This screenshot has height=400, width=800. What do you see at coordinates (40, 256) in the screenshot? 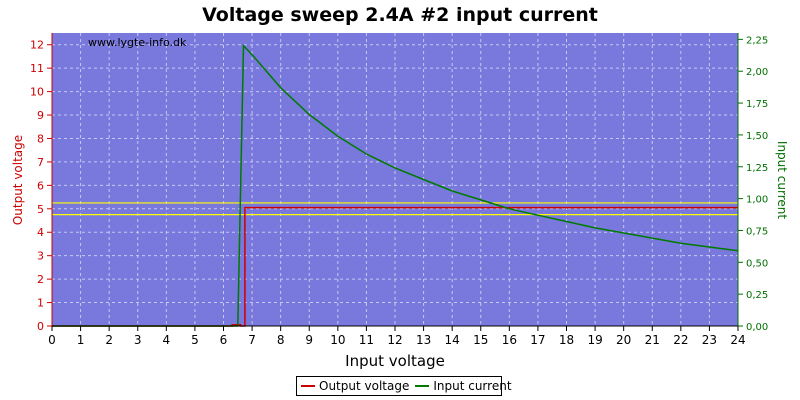
I see `y-left-tick-label: 3` at bounding box center [40, 256].